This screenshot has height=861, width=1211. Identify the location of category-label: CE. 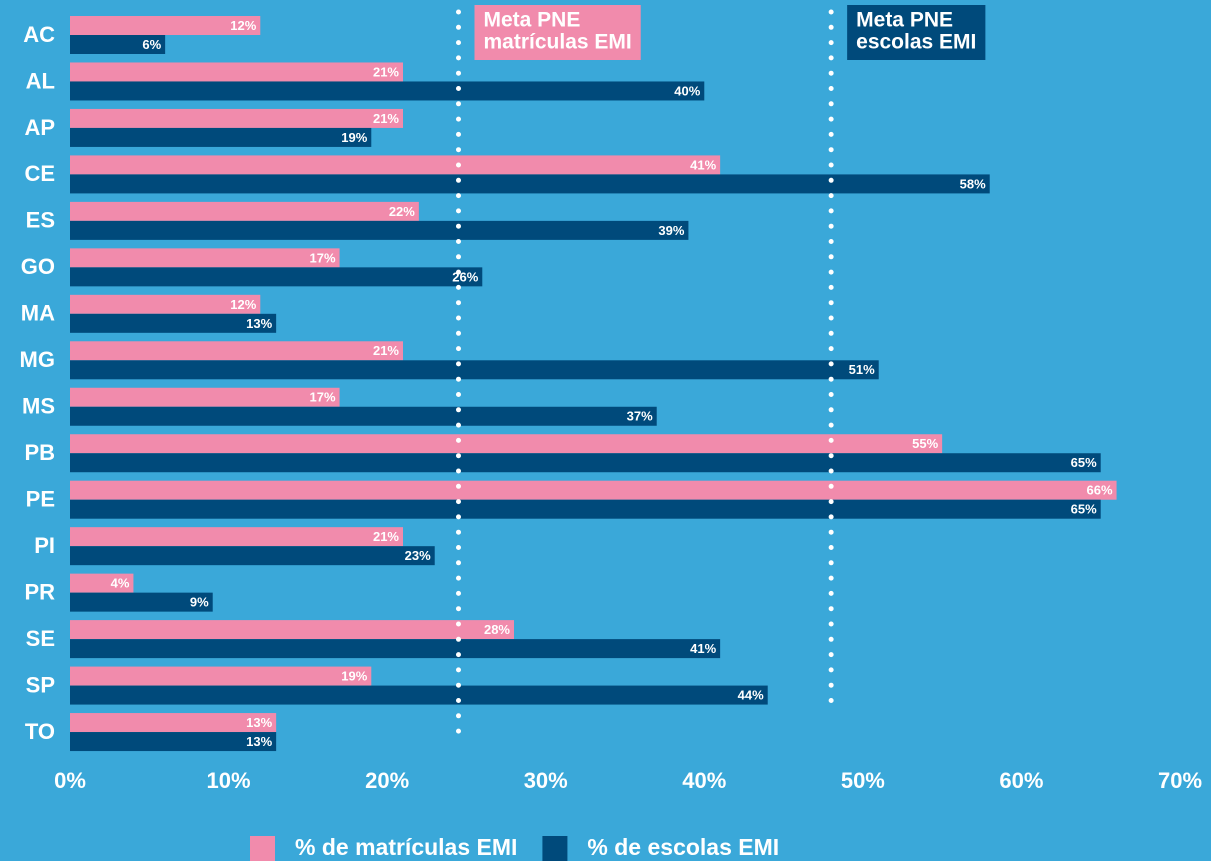
(39, 173).